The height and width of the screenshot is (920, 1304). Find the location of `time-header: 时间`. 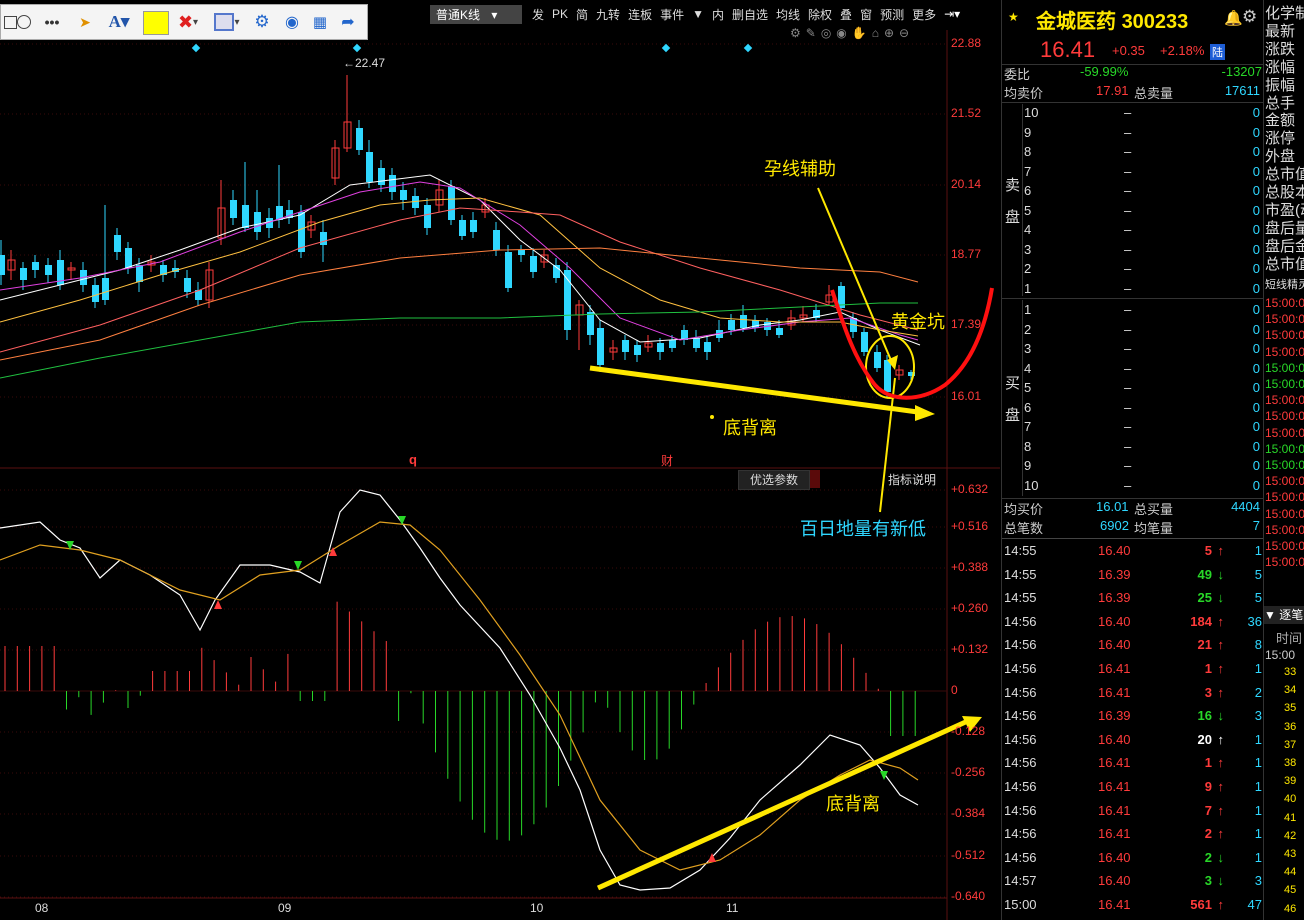

time-header: 时间 is located at coordinates (1289, 638).